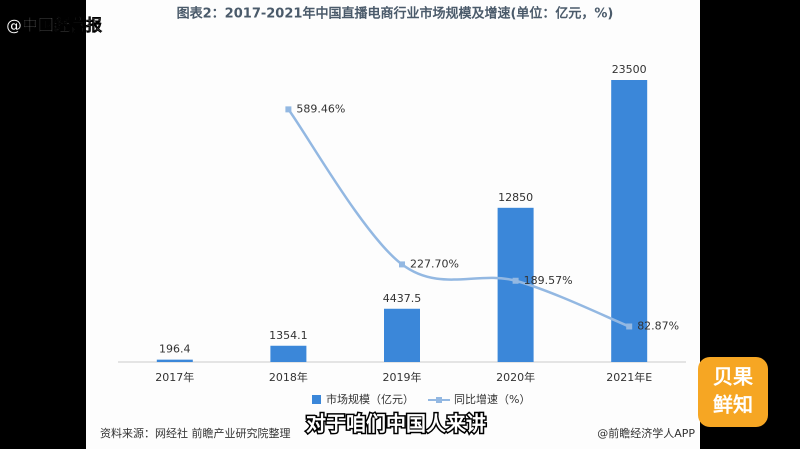  What do you see at coordinates (733, 405) in the screenshot?
I see `logo-text: 鲜知` at bounding box center [733, 405].